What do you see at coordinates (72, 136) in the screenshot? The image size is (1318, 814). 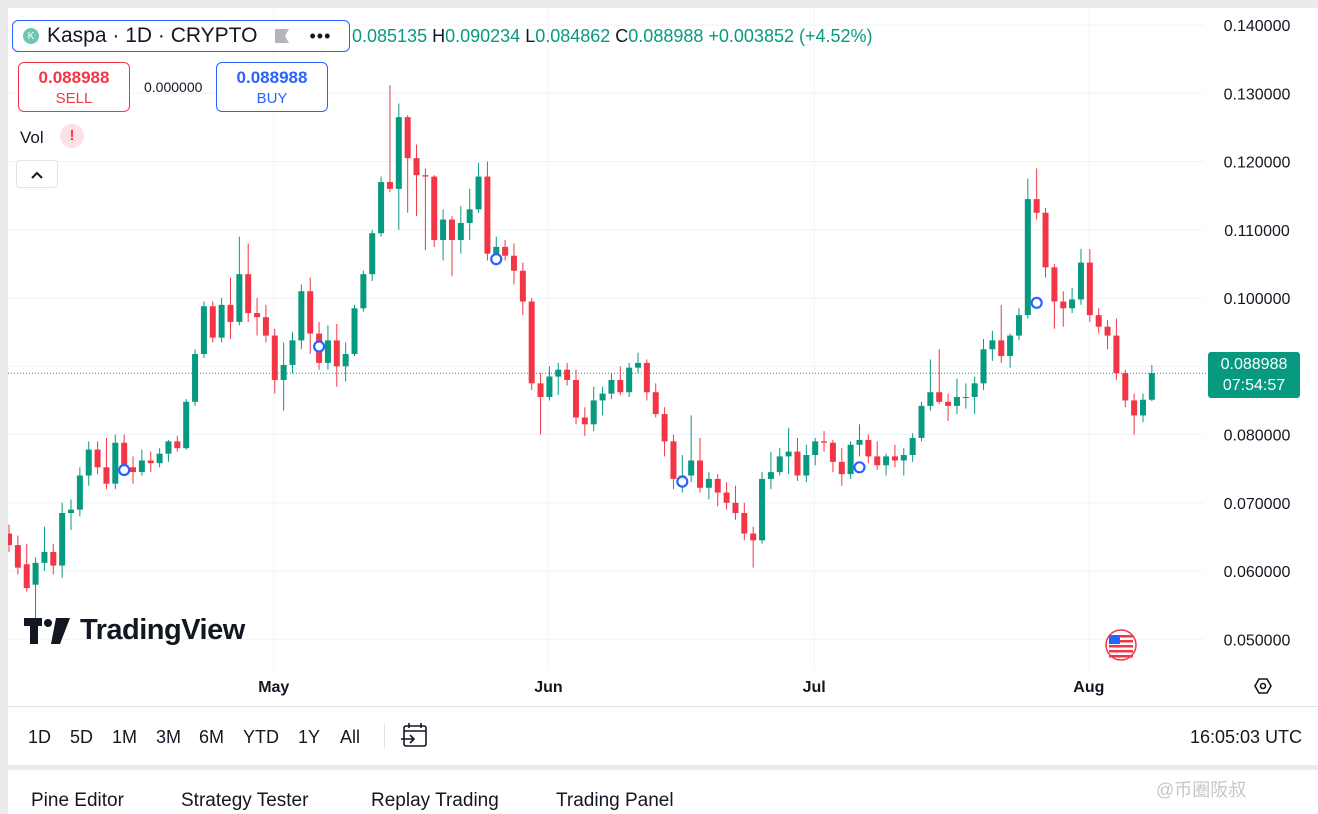 I see `volume-alert-icon: !` at bounding box center [72, 136].